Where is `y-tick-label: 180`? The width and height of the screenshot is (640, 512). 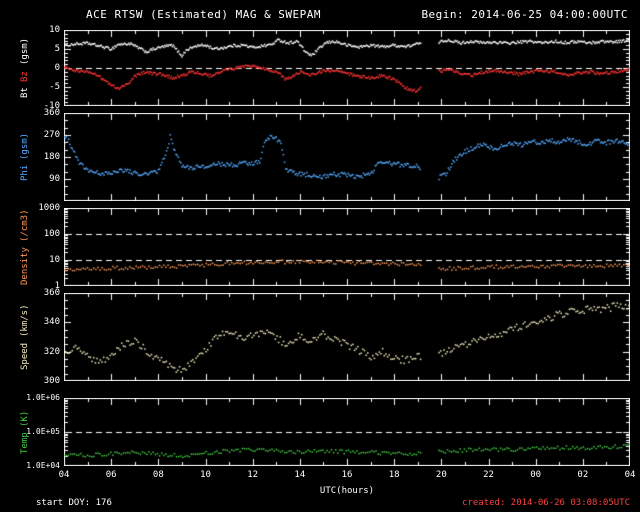 y-tick-label: 180 is located at coordinates (51, 157).